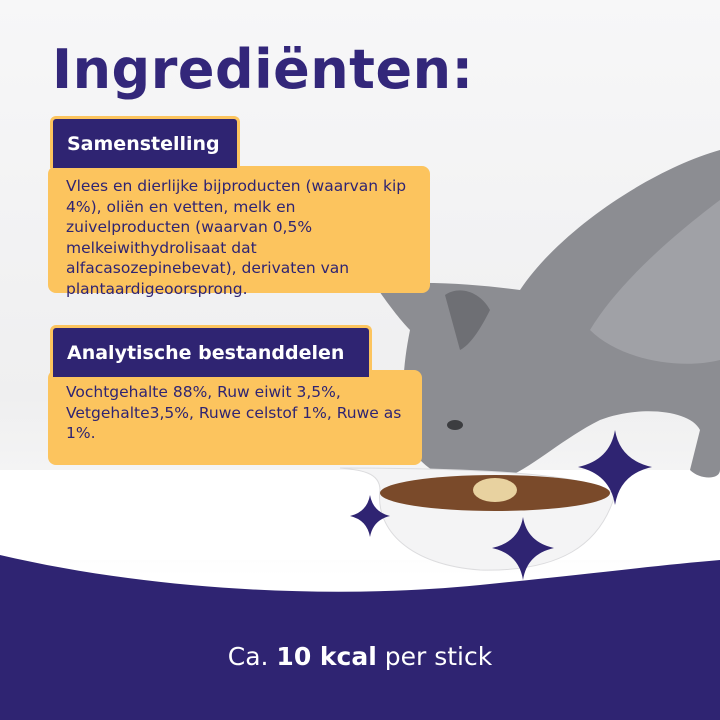 The image size is (720, 720). Describe the element at coordinates (455, 425) in the screenshot. I see `cat-eye` at that location.